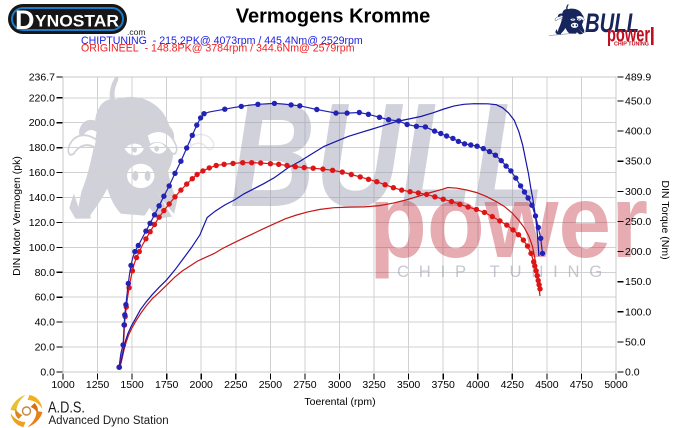  I want to click on svg-text: Advanced Dyno Station, so click(109, 421).